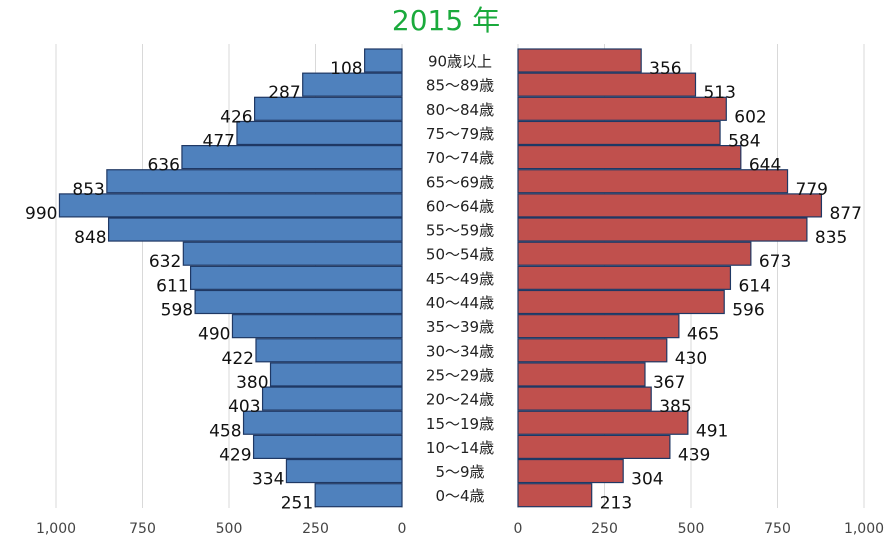 Image resolution: width=893 pixels, height=545 pixels. I want to click on chart-title: 2015 年, so click(446, 20).